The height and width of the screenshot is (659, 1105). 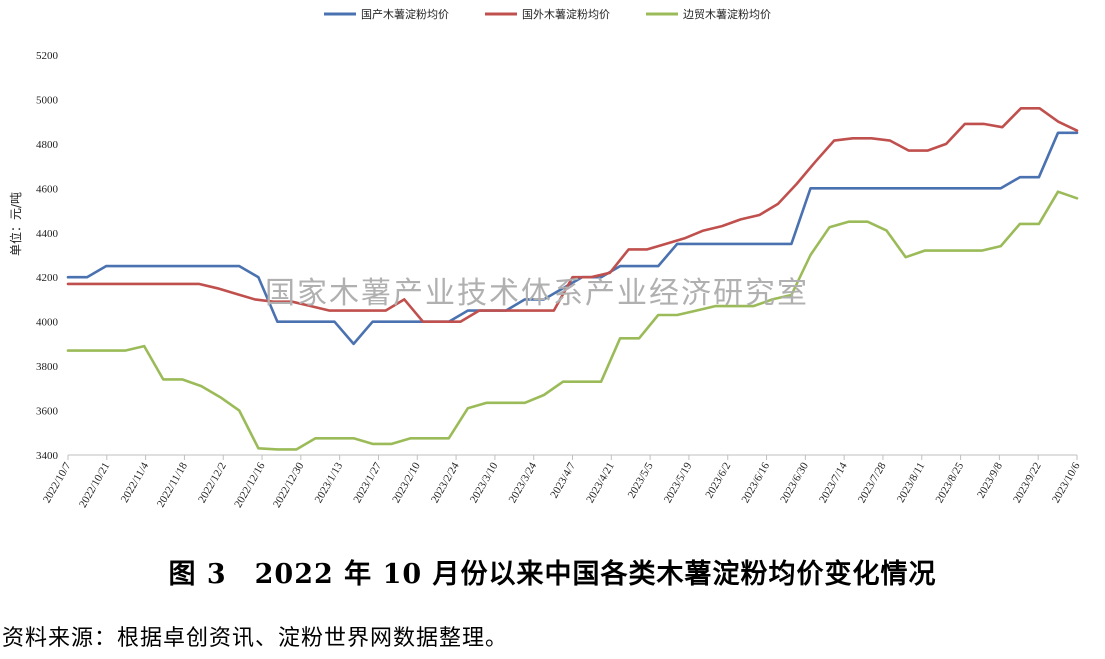 I want to click on x-tick-label: 2023/8/25, so click(x=949, y=482).